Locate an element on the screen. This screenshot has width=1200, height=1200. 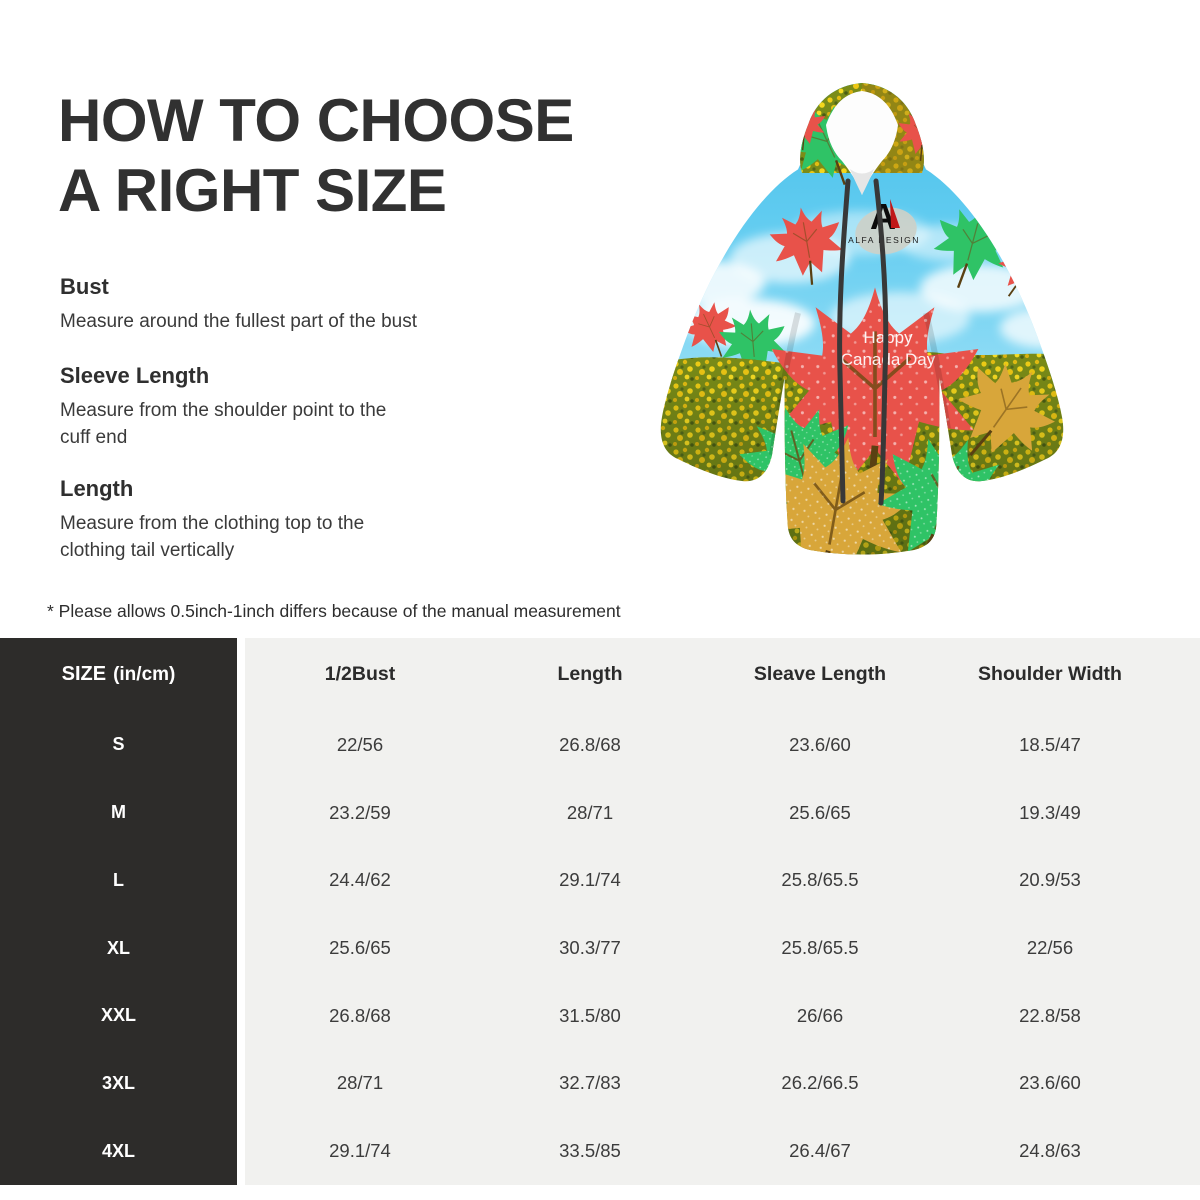
size-value: 20.9/53 is located at coordinates (1050, 880).